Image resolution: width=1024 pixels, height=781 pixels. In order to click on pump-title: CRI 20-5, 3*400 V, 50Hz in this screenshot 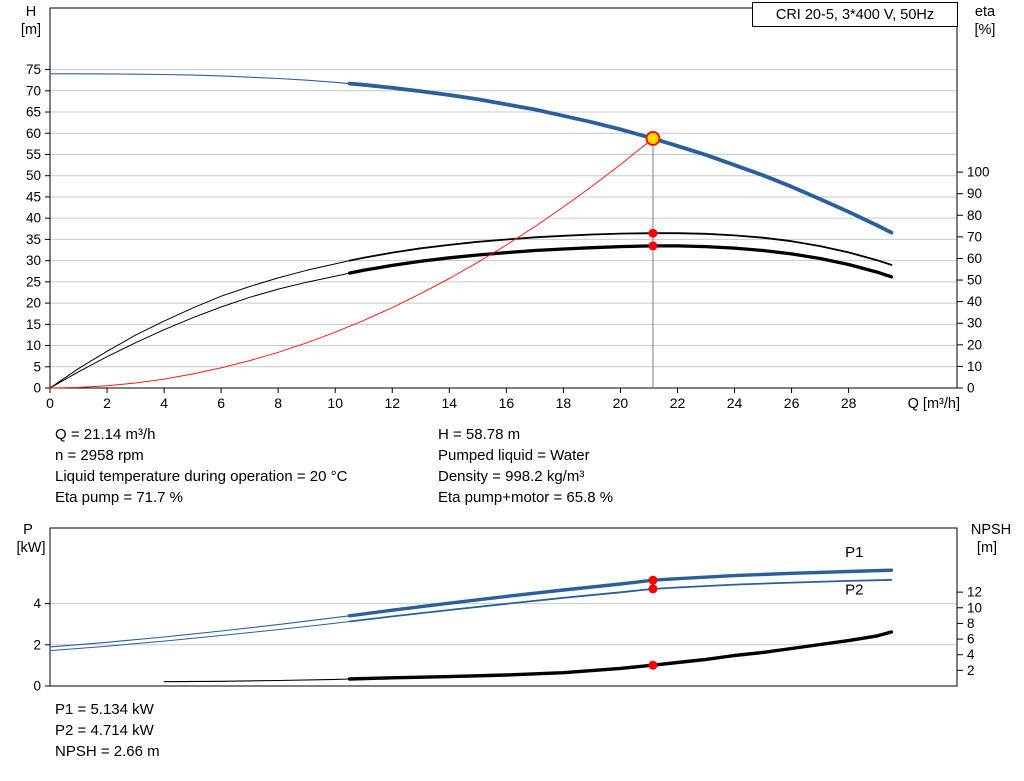, I will do `click(855, 14)`.